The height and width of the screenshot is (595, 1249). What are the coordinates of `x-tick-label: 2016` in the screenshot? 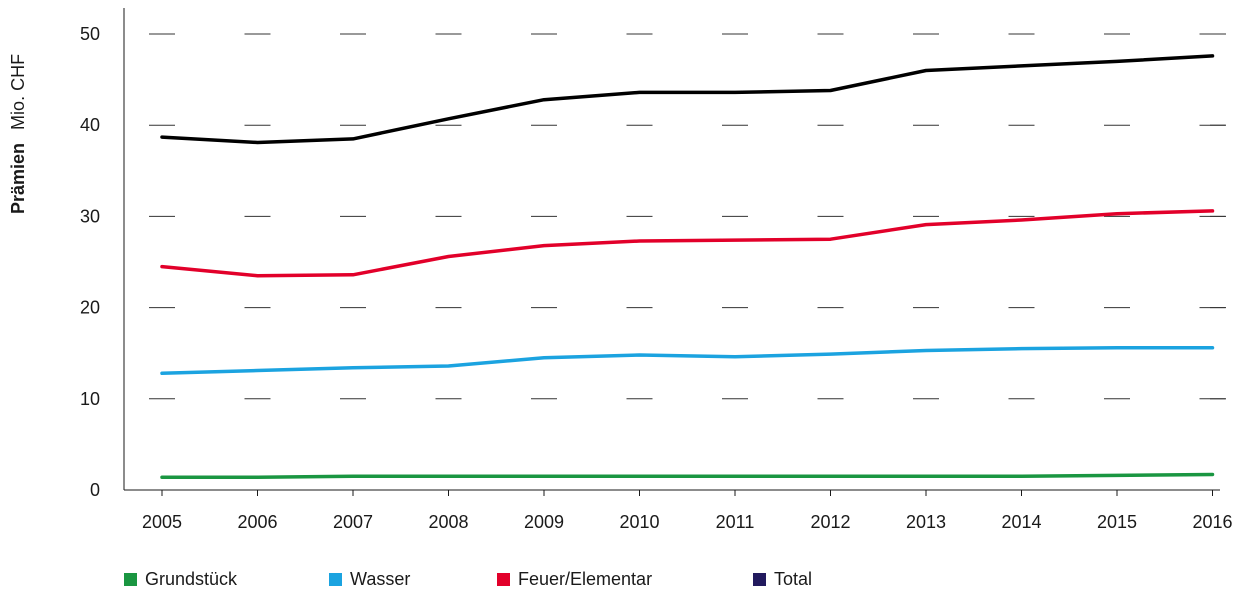 It's located at (1212, 522).